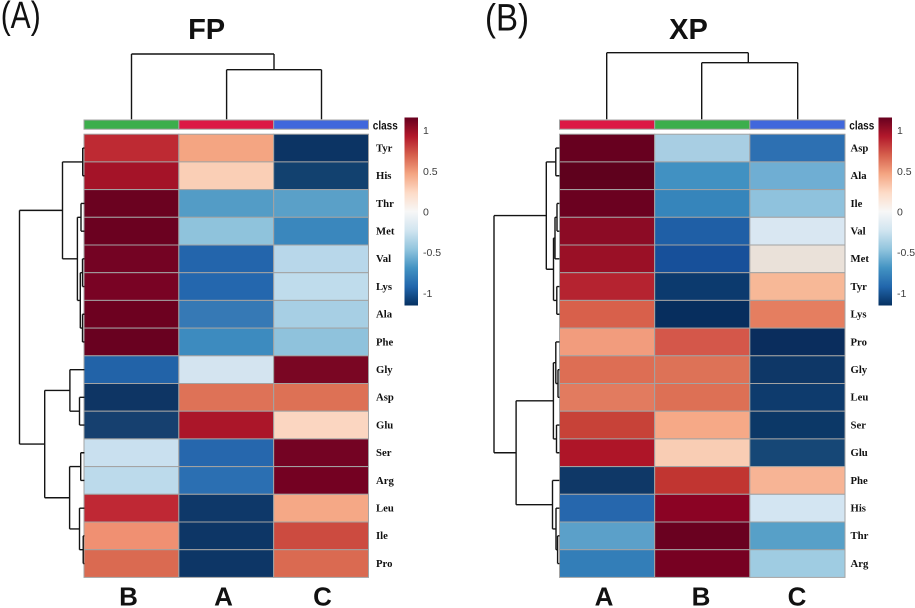 The height and width of the screenshot is (608, 915). What do you see at coordinates (507, 20) in the screenshot?
I see `svg-text: (B)` at bounding box center [507, 20].